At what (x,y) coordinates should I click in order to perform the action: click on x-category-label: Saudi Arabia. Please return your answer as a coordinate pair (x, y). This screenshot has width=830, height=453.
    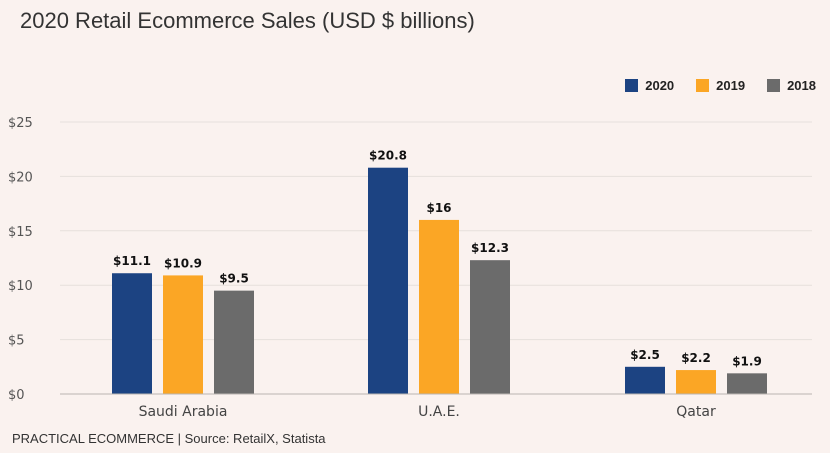
    Looking at the image, I should click on (183, 412).